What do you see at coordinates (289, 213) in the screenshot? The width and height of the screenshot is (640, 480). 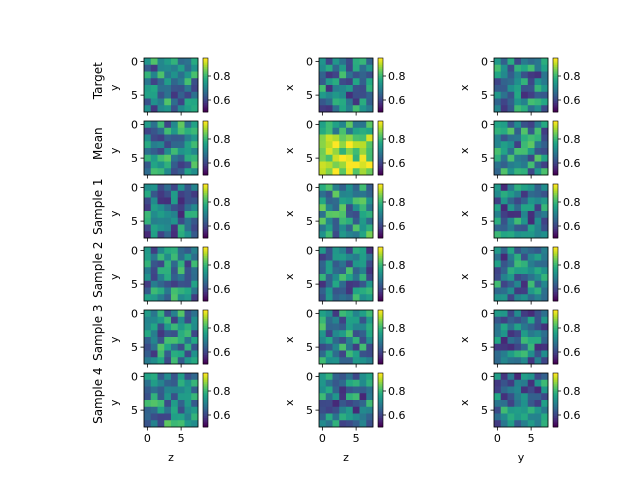 I see `y-axis-label: x` at bounding box center [289, 213].